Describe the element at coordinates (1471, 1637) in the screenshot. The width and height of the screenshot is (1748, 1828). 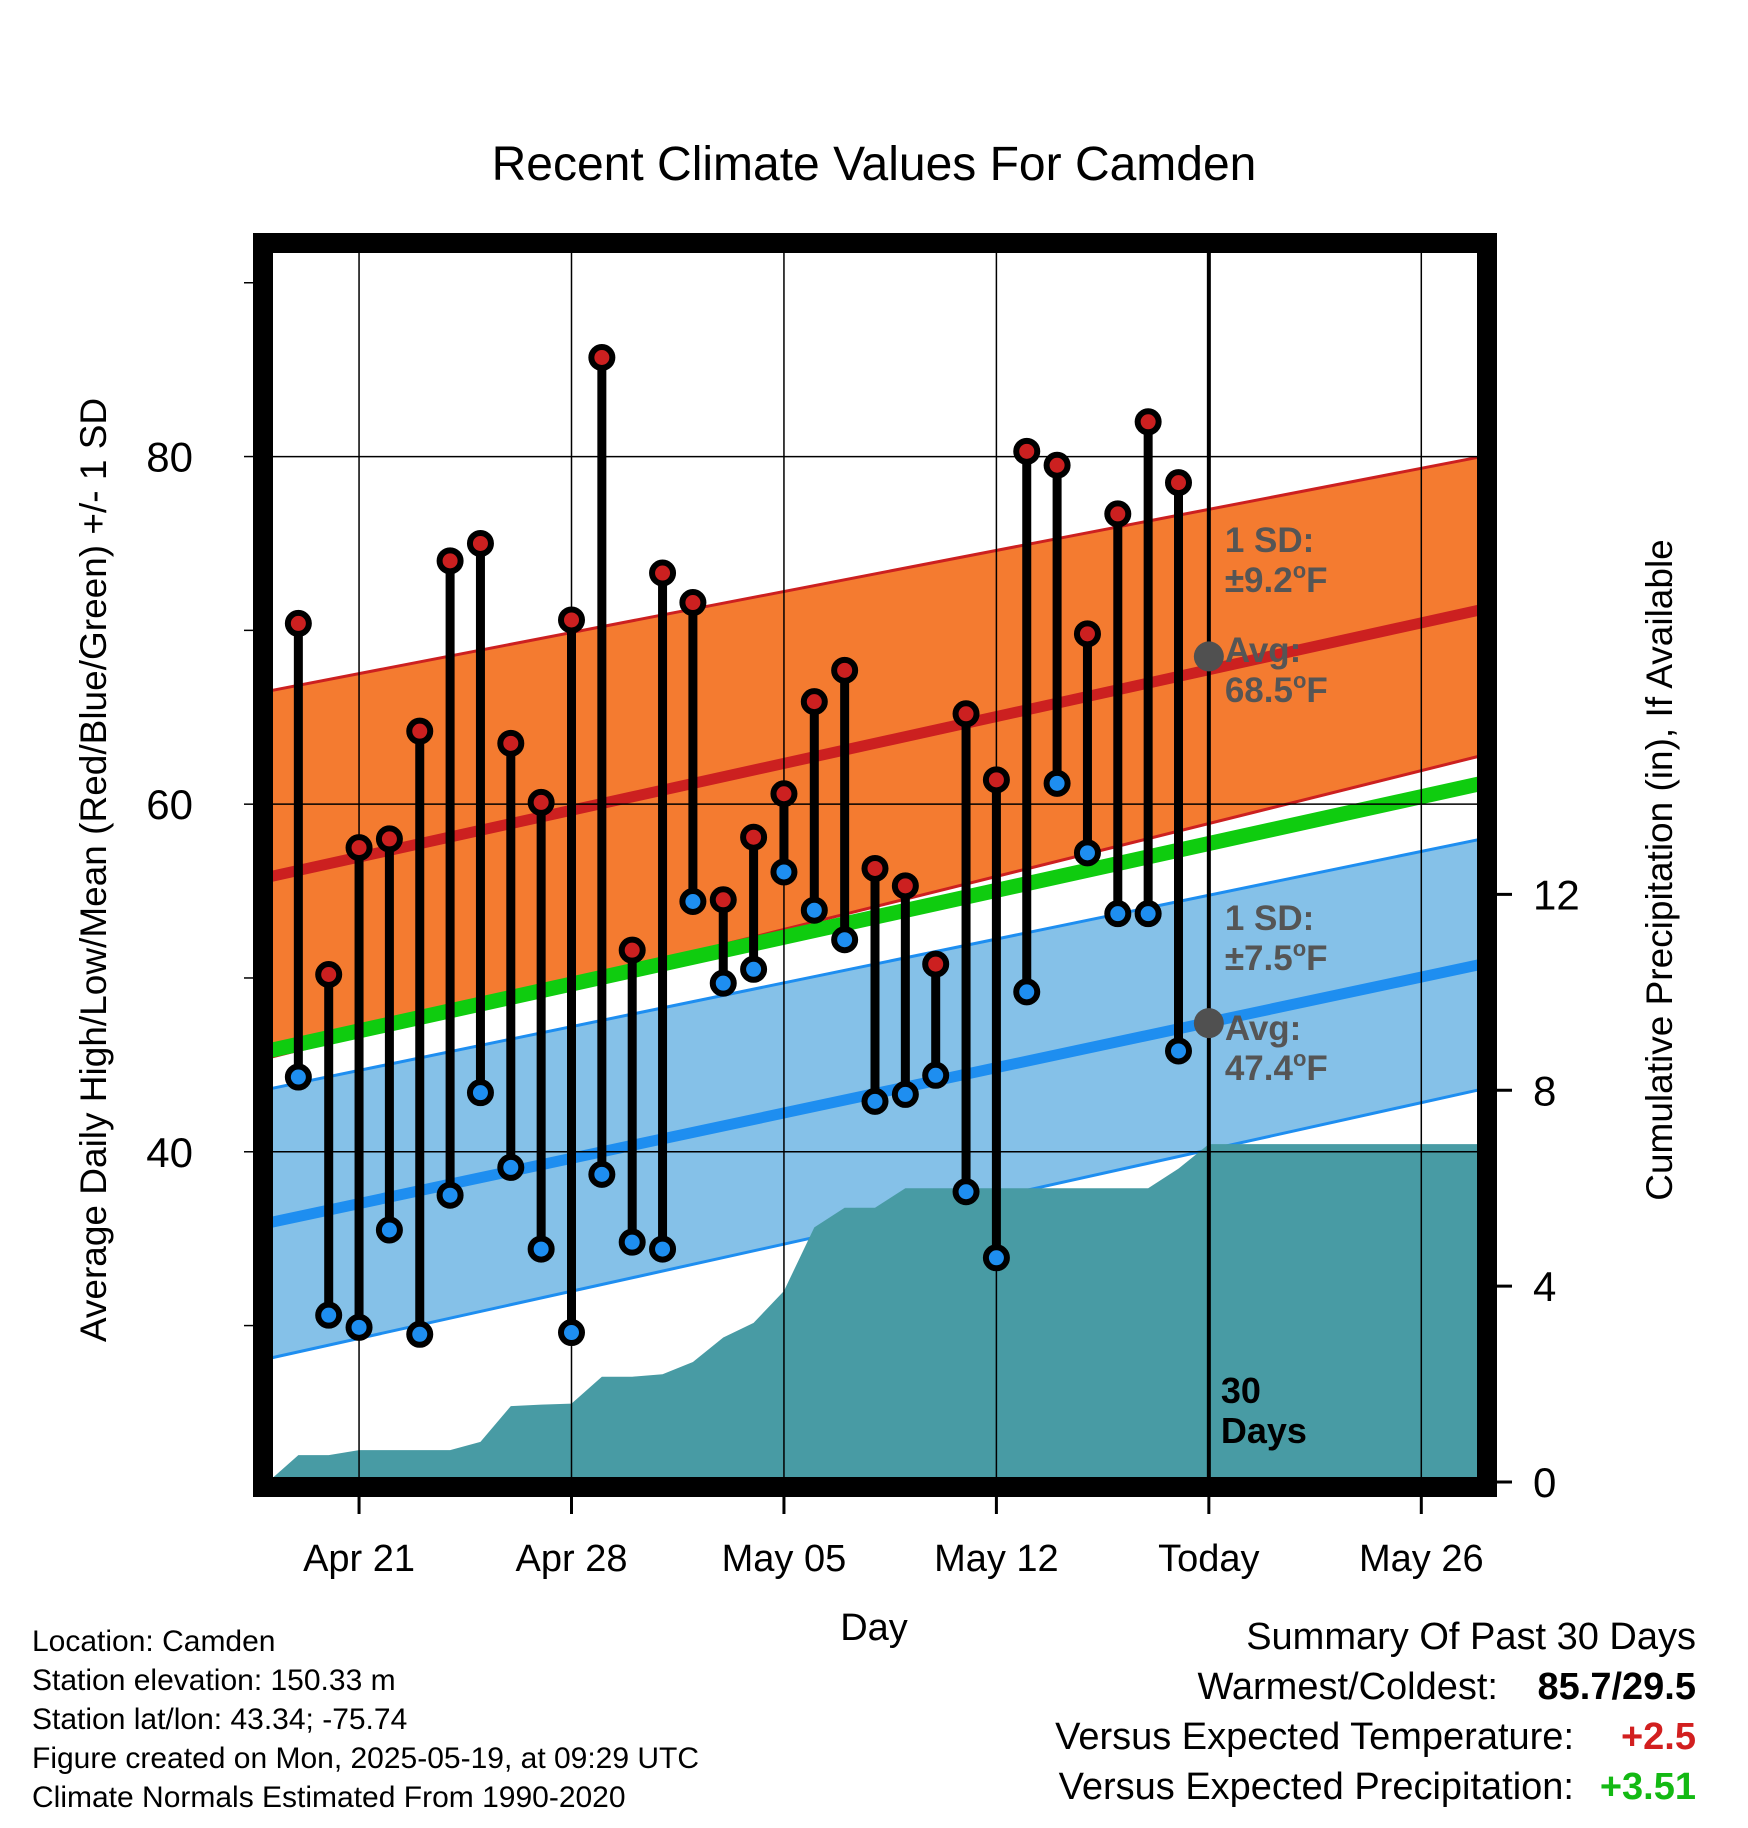
I see `summary-title: Summary Of Past 30 Days` at that location.